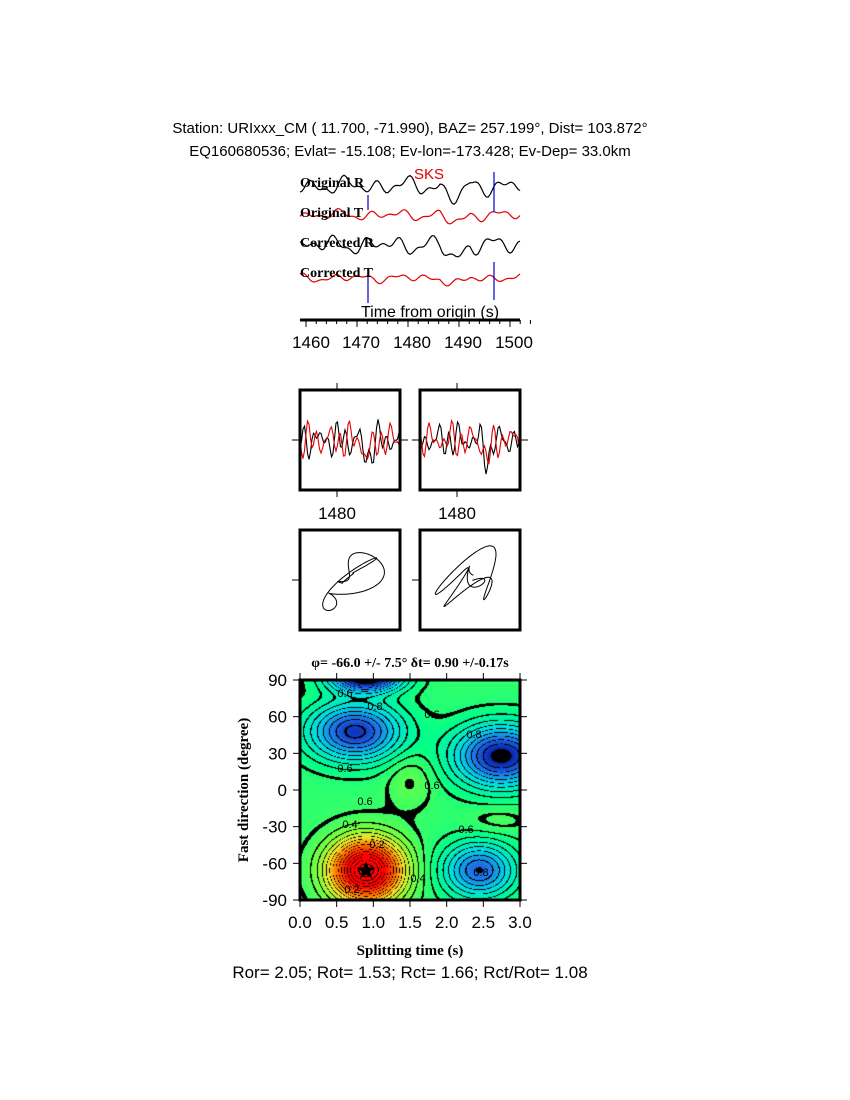 Image resolution: width=850 pixels, height=1100 pixels. What do you see at coordinates (366, 870) in the screenshot?
I see `best-fit-star` at bounding box center [366, 870].